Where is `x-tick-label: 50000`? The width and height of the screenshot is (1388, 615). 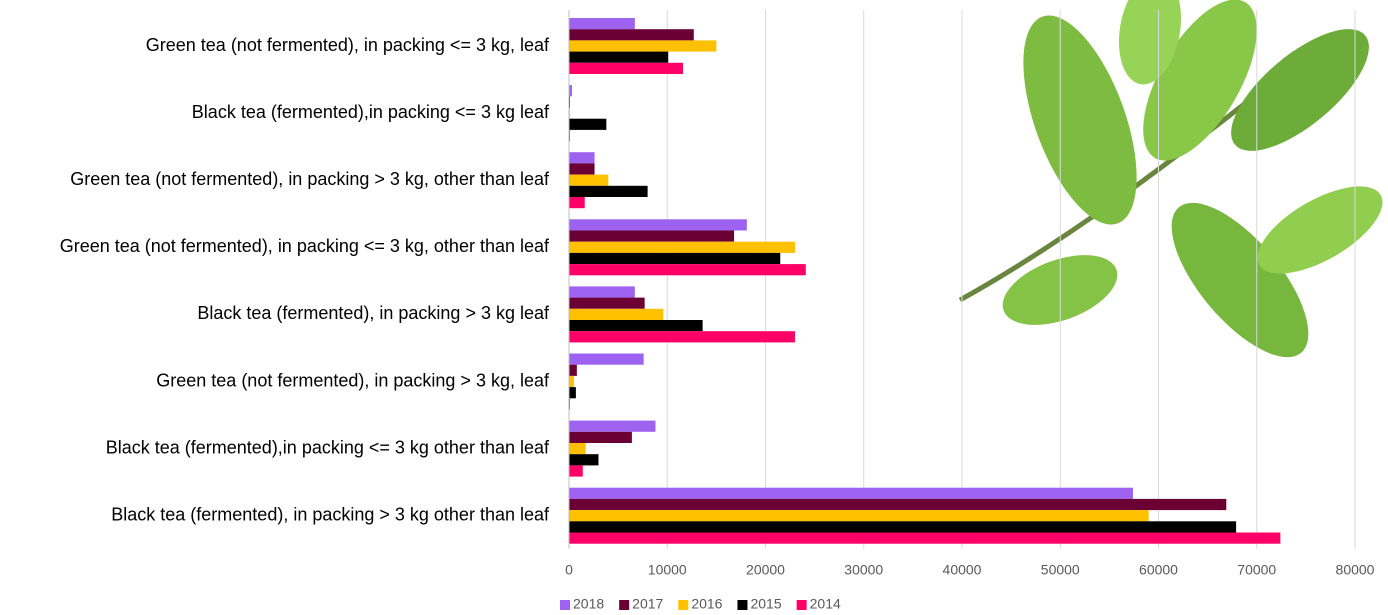
x-tick-label: 50000 is located at coordinates (1060, 570).